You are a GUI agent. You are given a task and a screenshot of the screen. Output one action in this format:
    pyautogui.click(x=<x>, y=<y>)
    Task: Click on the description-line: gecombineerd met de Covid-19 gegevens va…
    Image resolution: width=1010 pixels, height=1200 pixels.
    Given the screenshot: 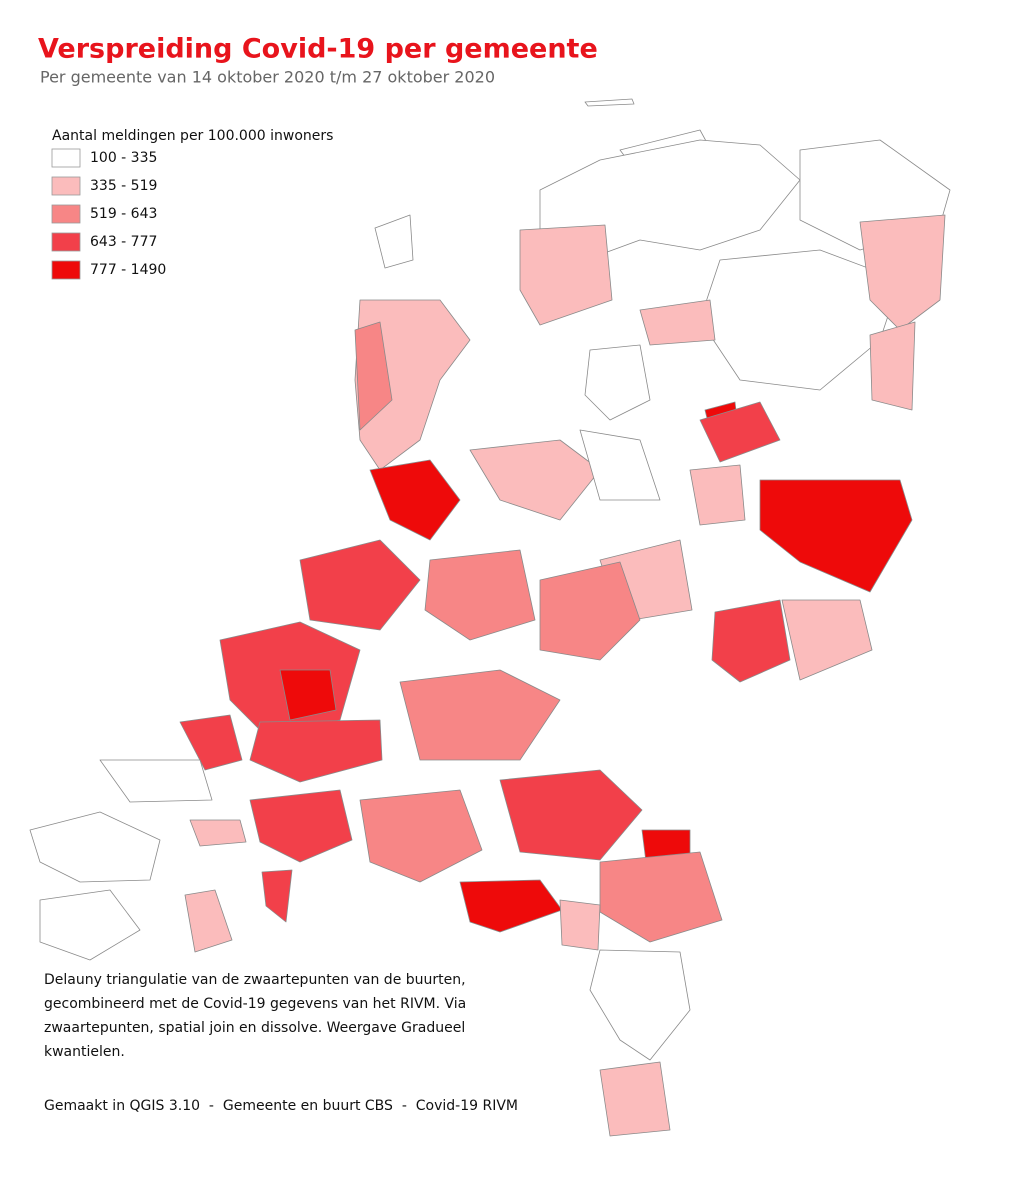 What is the action you would take?
    pyautogui.click(x=255, y=1004)
    